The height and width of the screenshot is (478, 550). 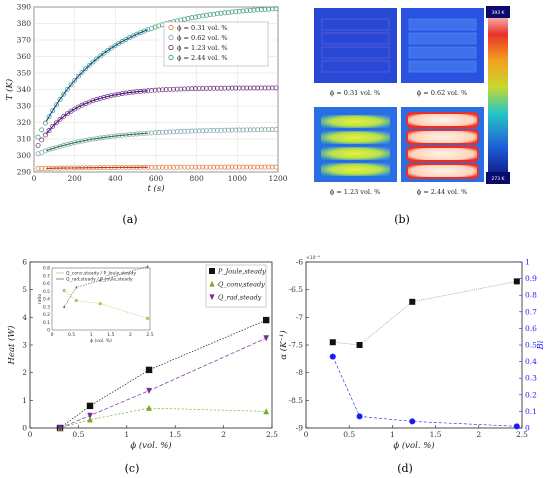 I want to click on inset-y-tick-label: 0.4, so click(x=46, y=300).